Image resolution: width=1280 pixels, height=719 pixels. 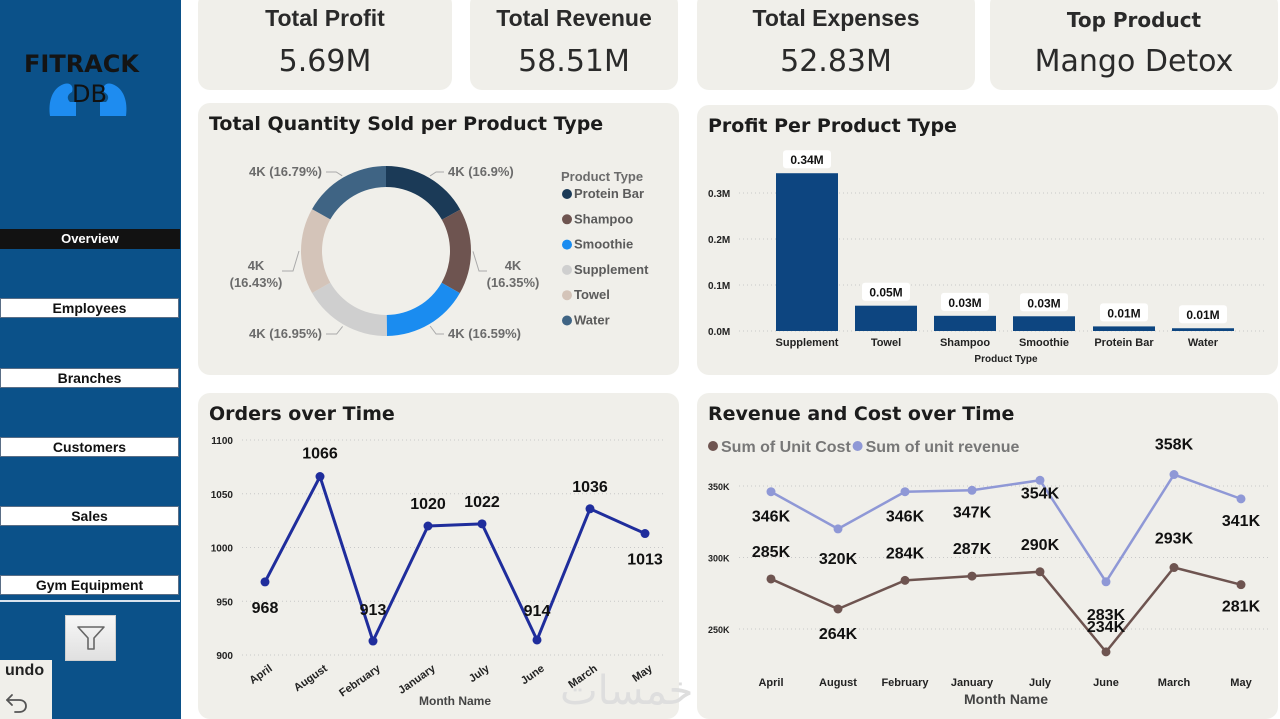 What do you see at coordinates (965, 343) in the screenshot?
I see `x-category-label: Shampoo` at bounding box center [965, 343].